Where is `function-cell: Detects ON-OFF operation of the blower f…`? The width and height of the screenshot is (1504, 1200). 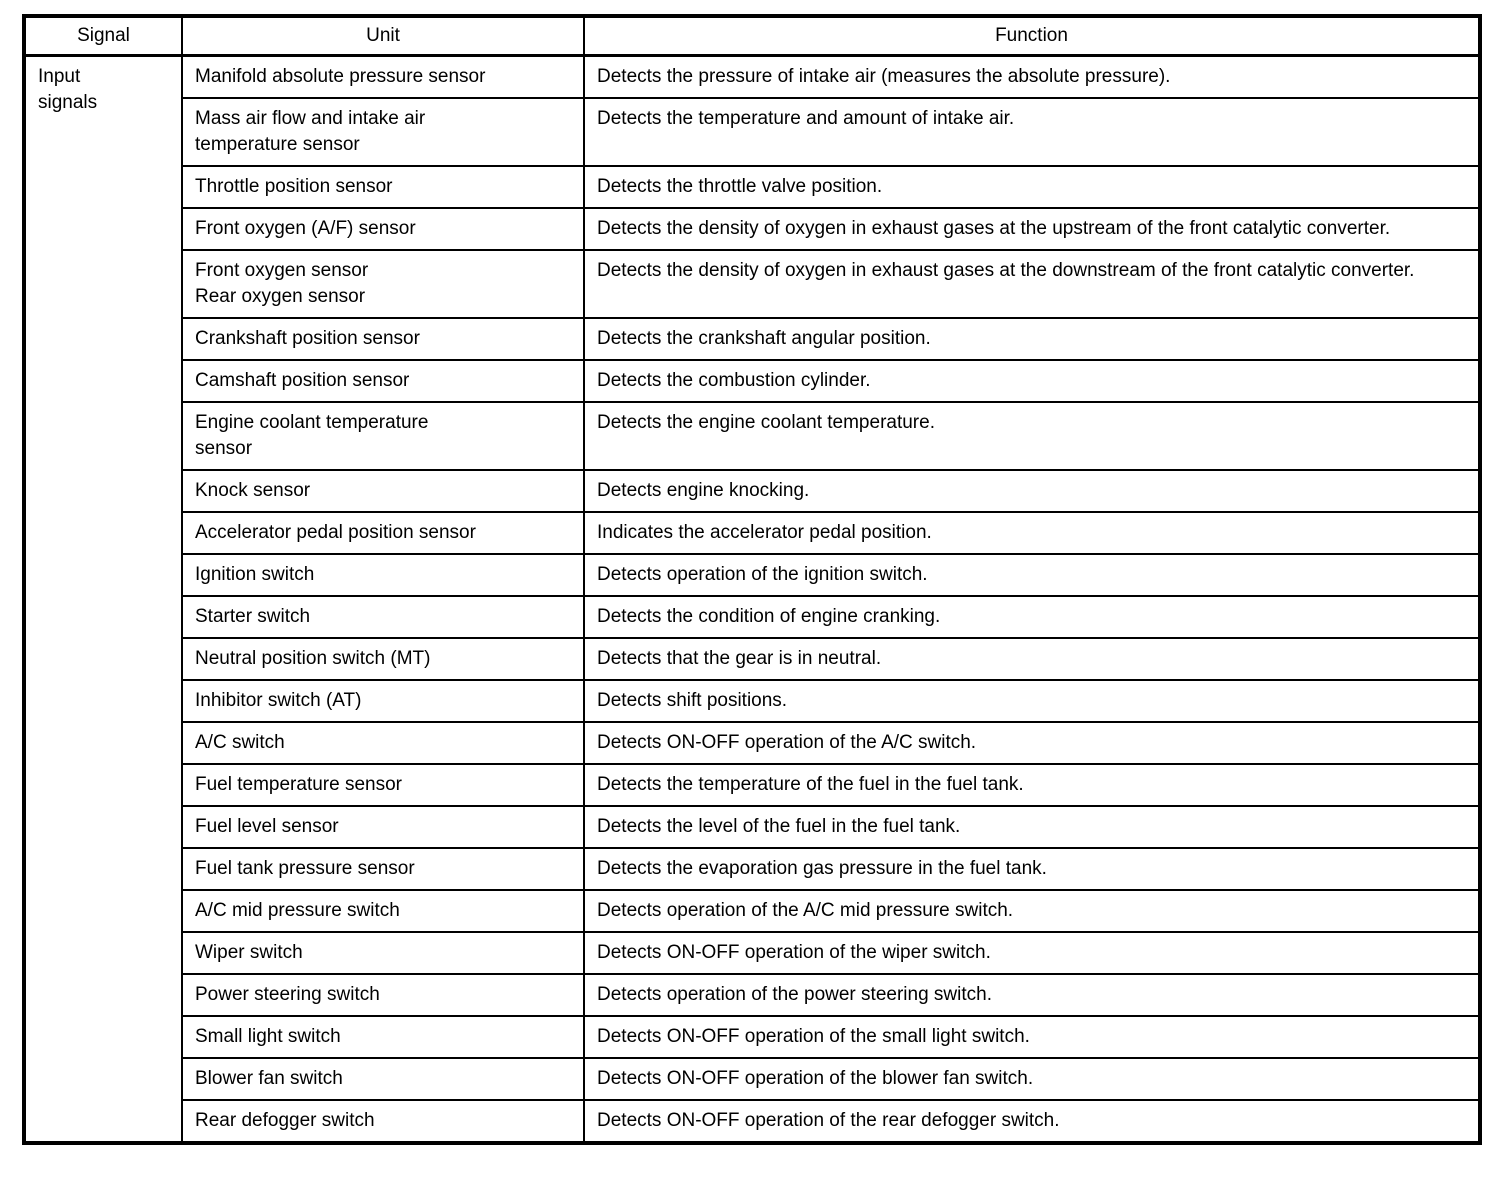
function-cell: Detects ON-OFF operation of the blower f… is located at coordinates (1032, 1079).